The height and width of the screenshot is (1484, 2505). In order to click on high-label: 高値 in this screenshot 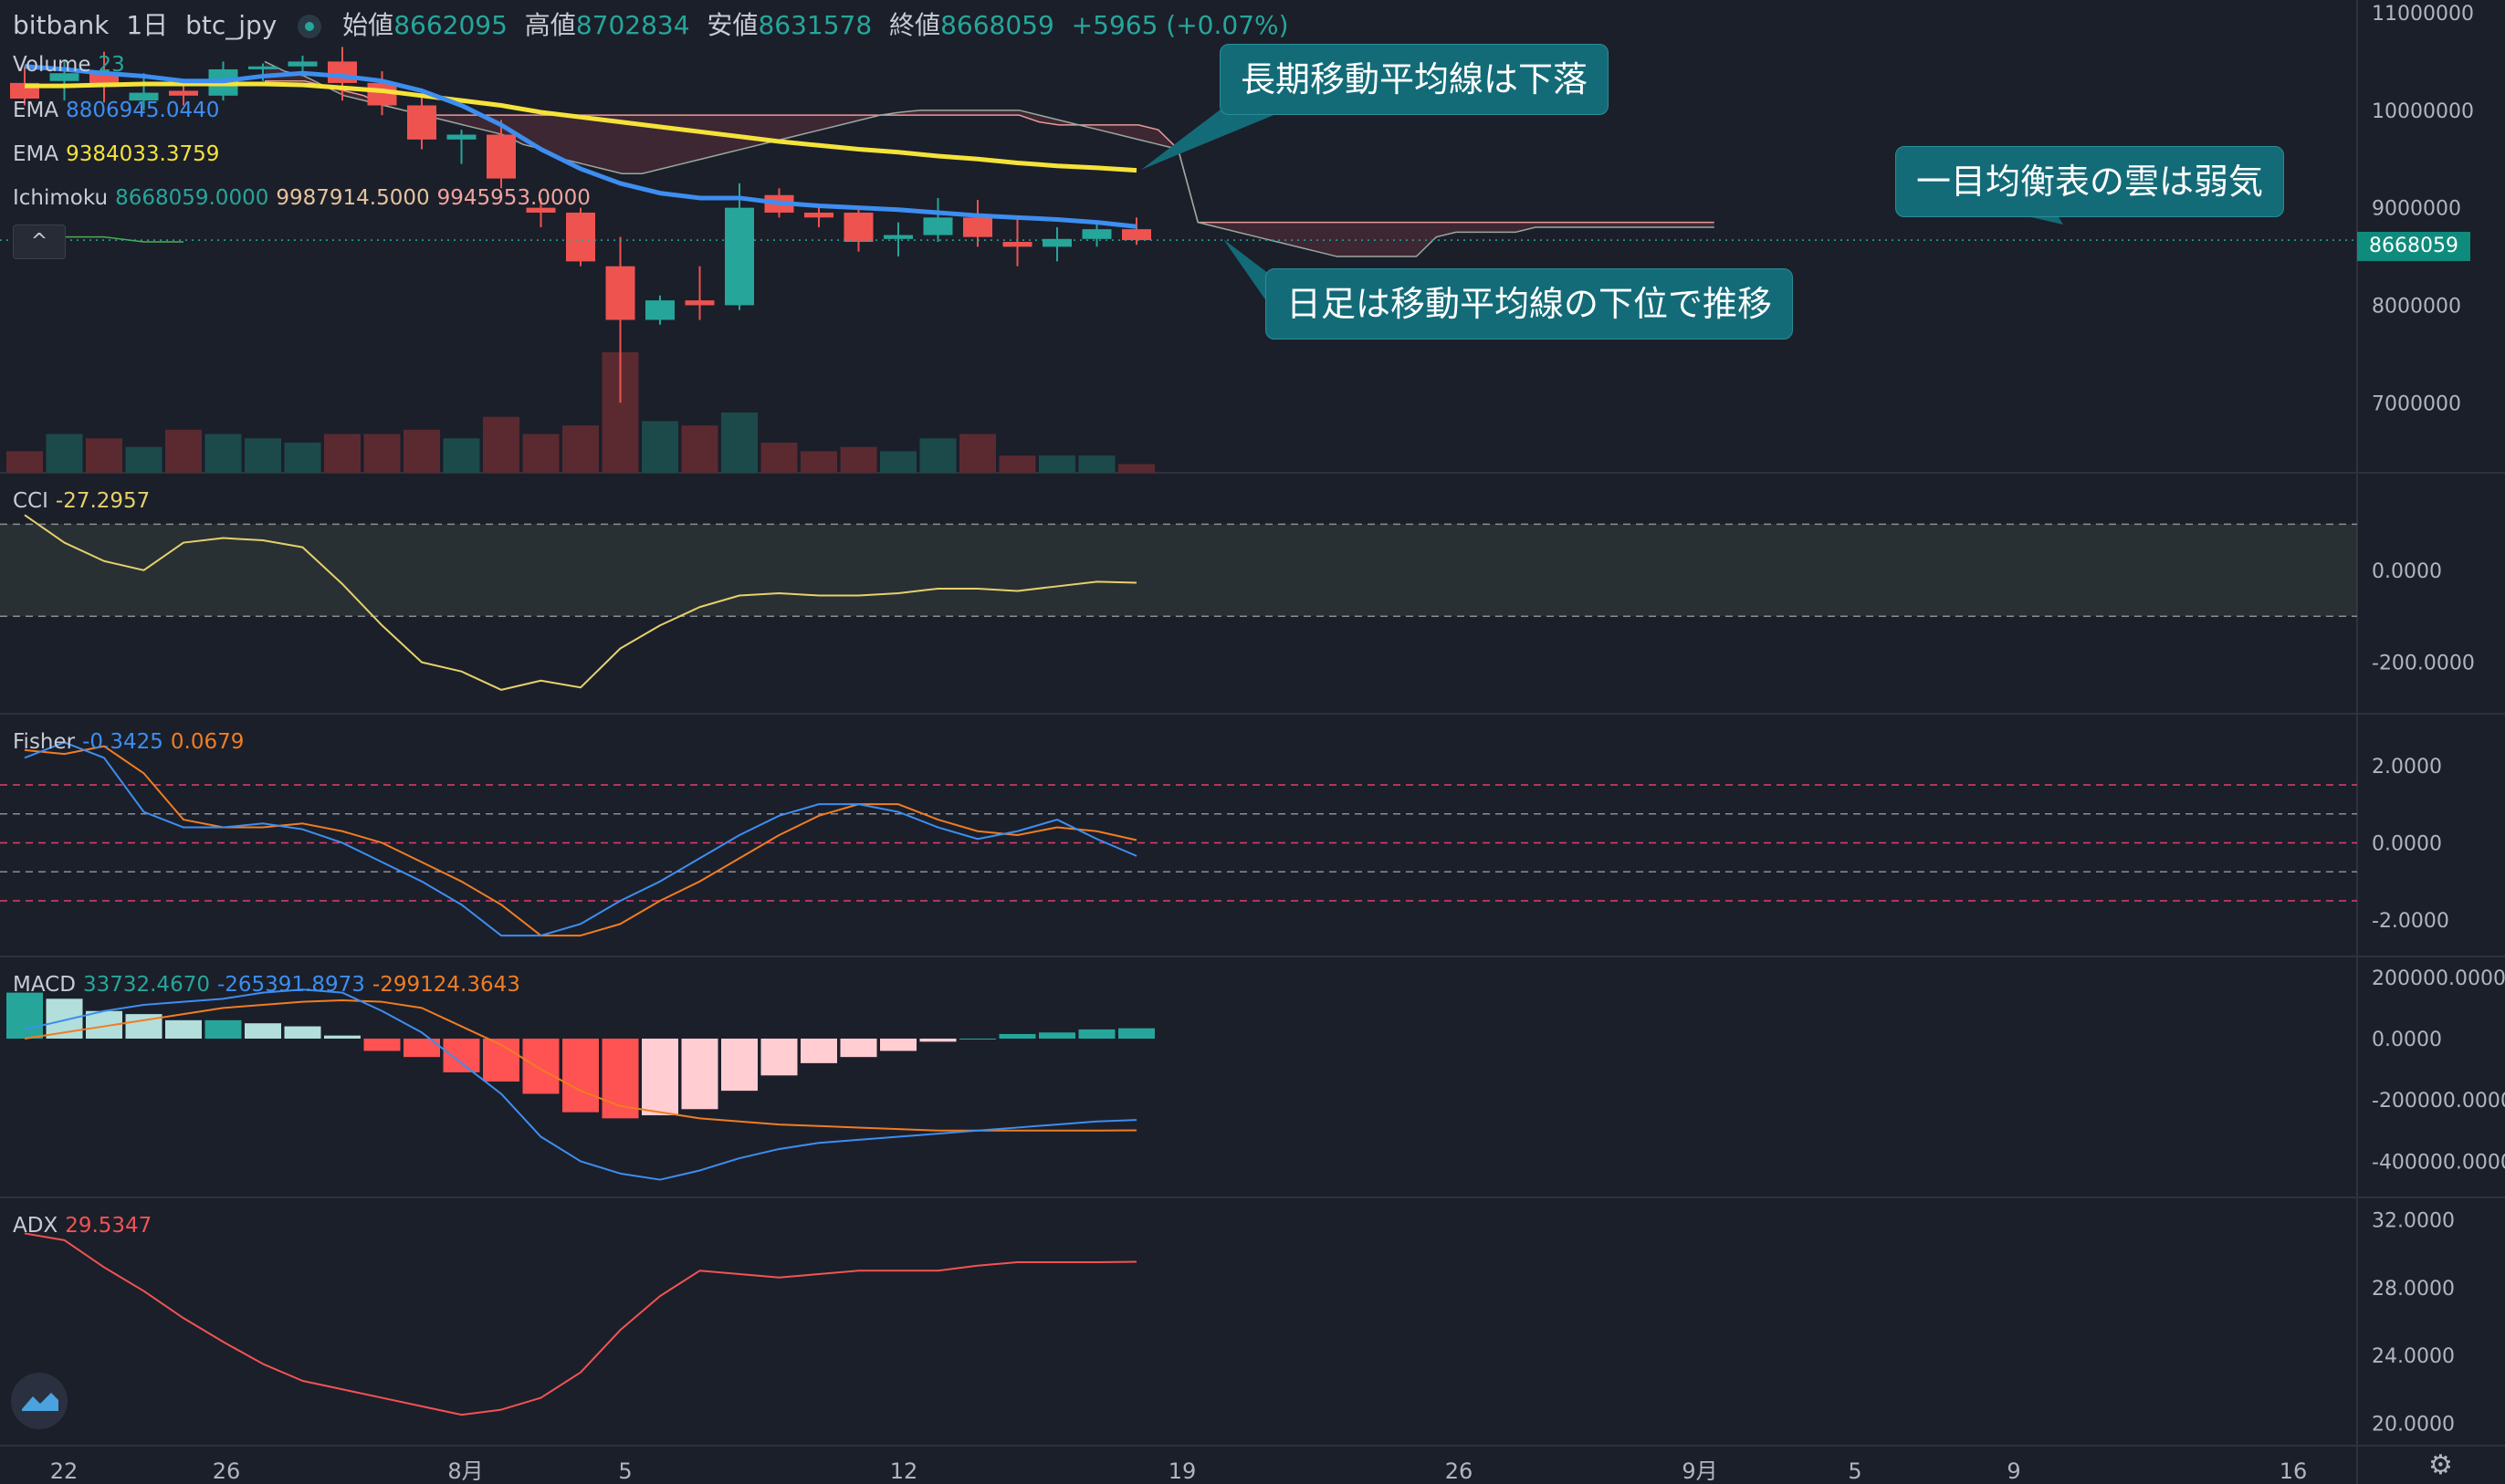, I will do `click(550, 25)`.